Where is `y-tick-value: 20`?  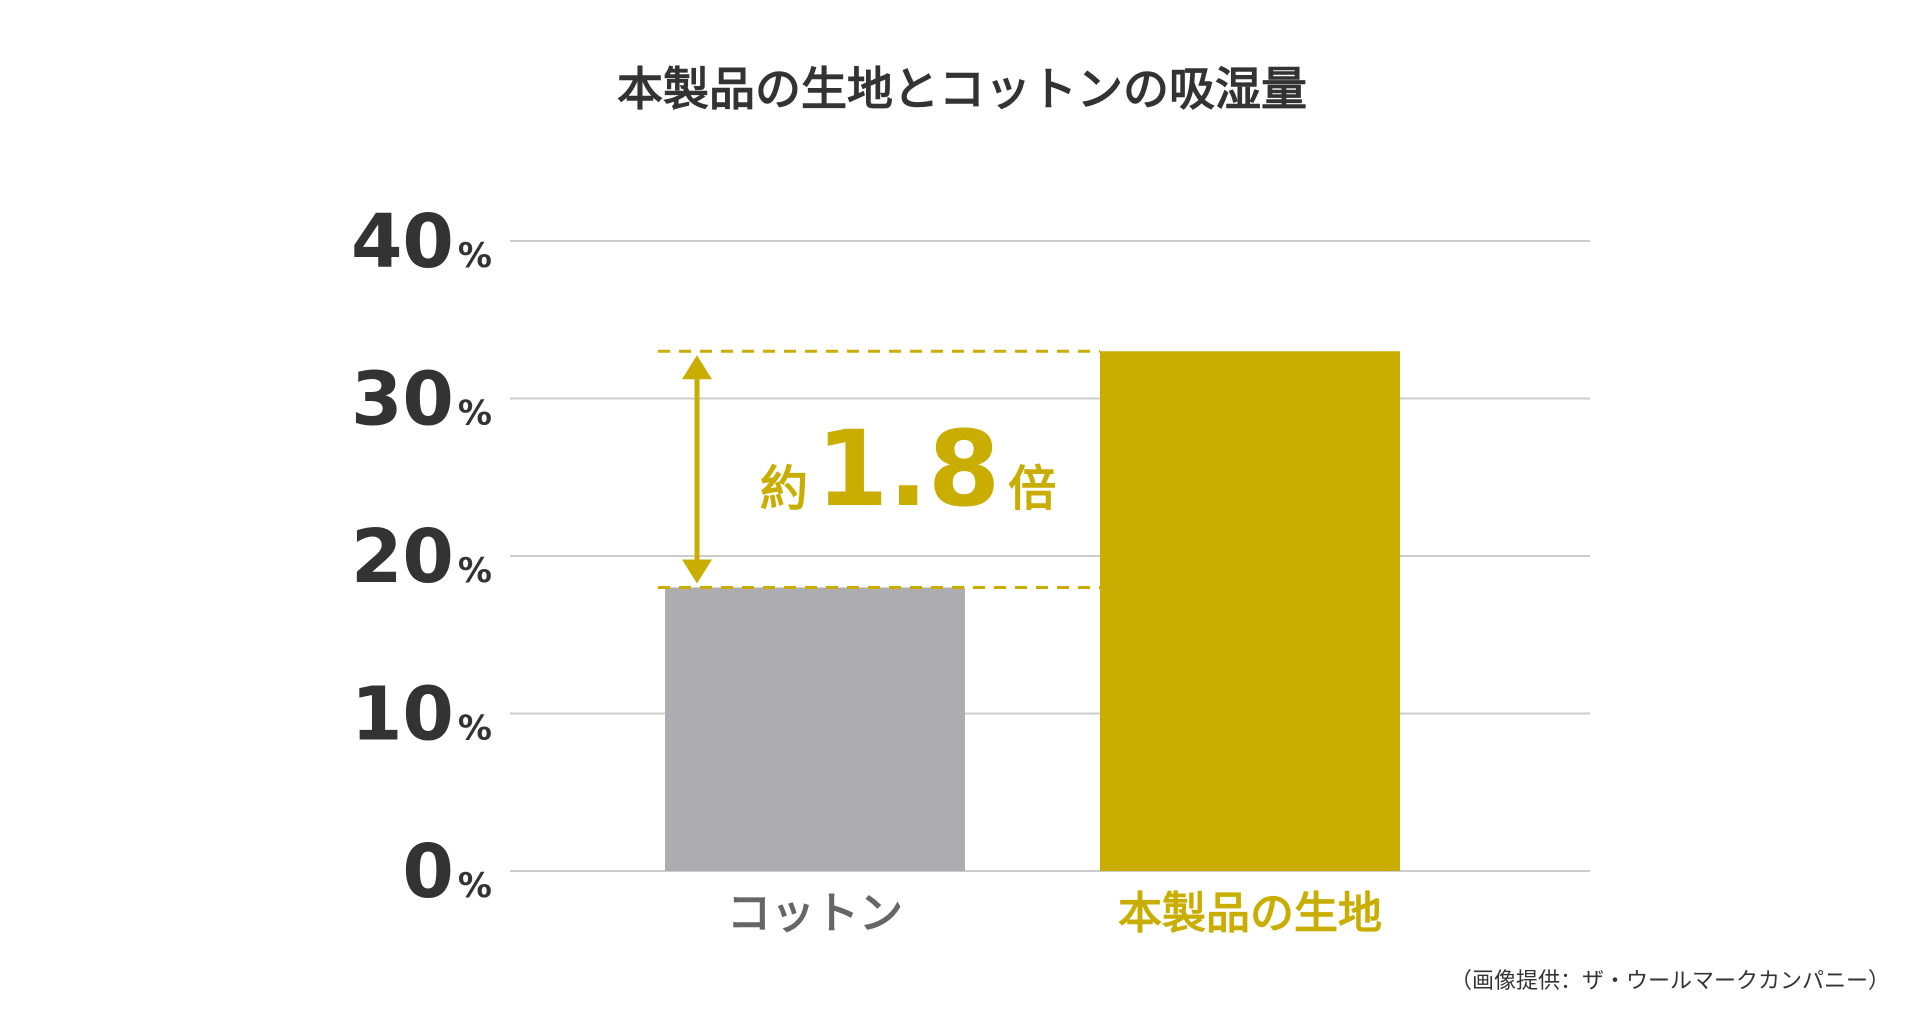
y-tick-value: 20 is located at coordinates (402, 557).